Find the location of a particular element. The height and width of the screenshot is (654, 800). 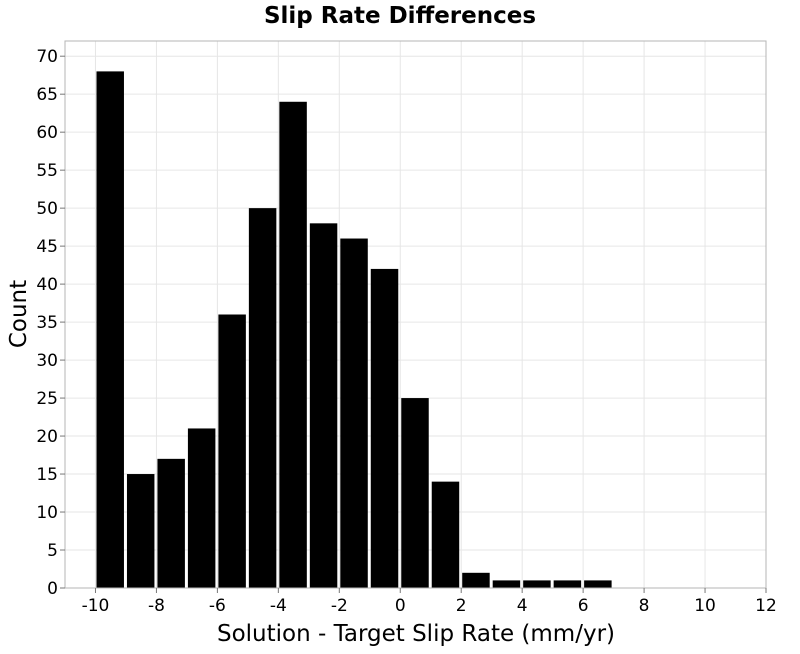

y-tick-label: 70 is located at coordinates (47, 57).